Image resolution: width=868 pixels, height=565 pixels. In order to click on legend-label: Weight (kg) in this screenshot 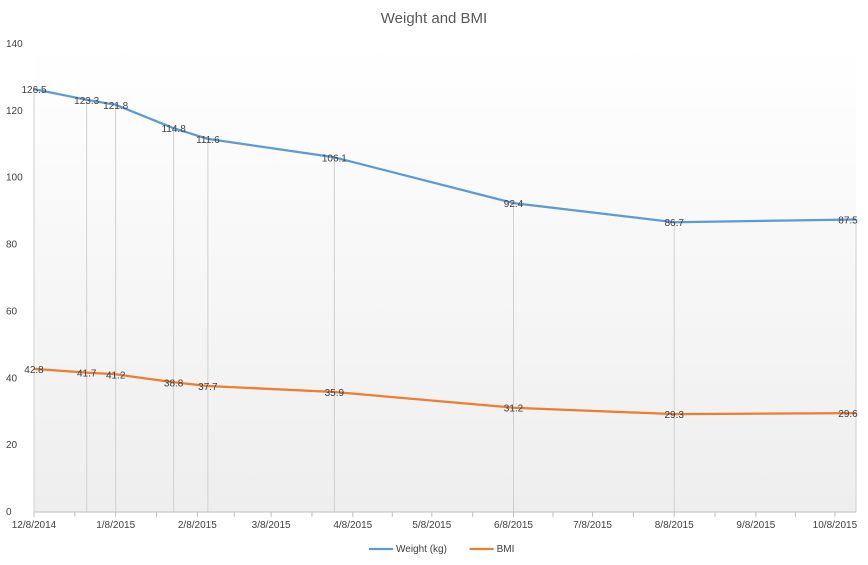, I will do `click(421, 549)`.